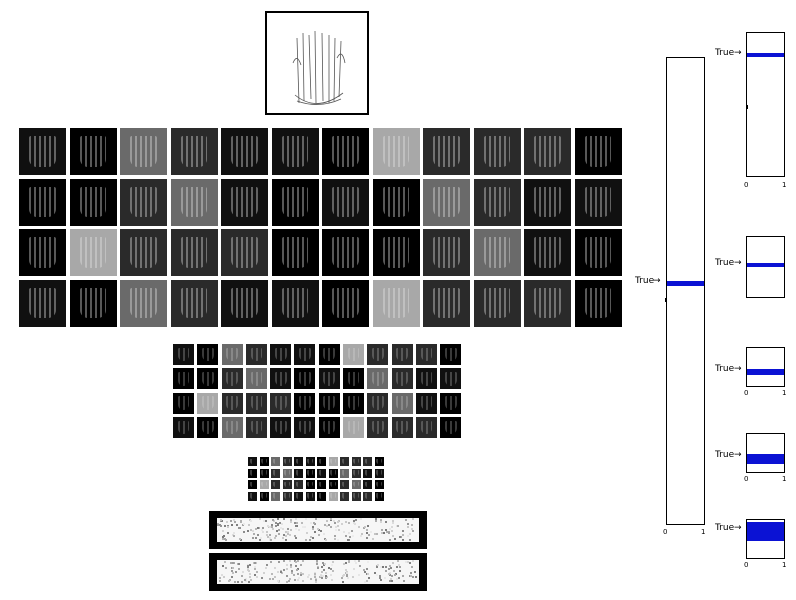  I want to click on prediction-label-1: True, so click(725, 53).